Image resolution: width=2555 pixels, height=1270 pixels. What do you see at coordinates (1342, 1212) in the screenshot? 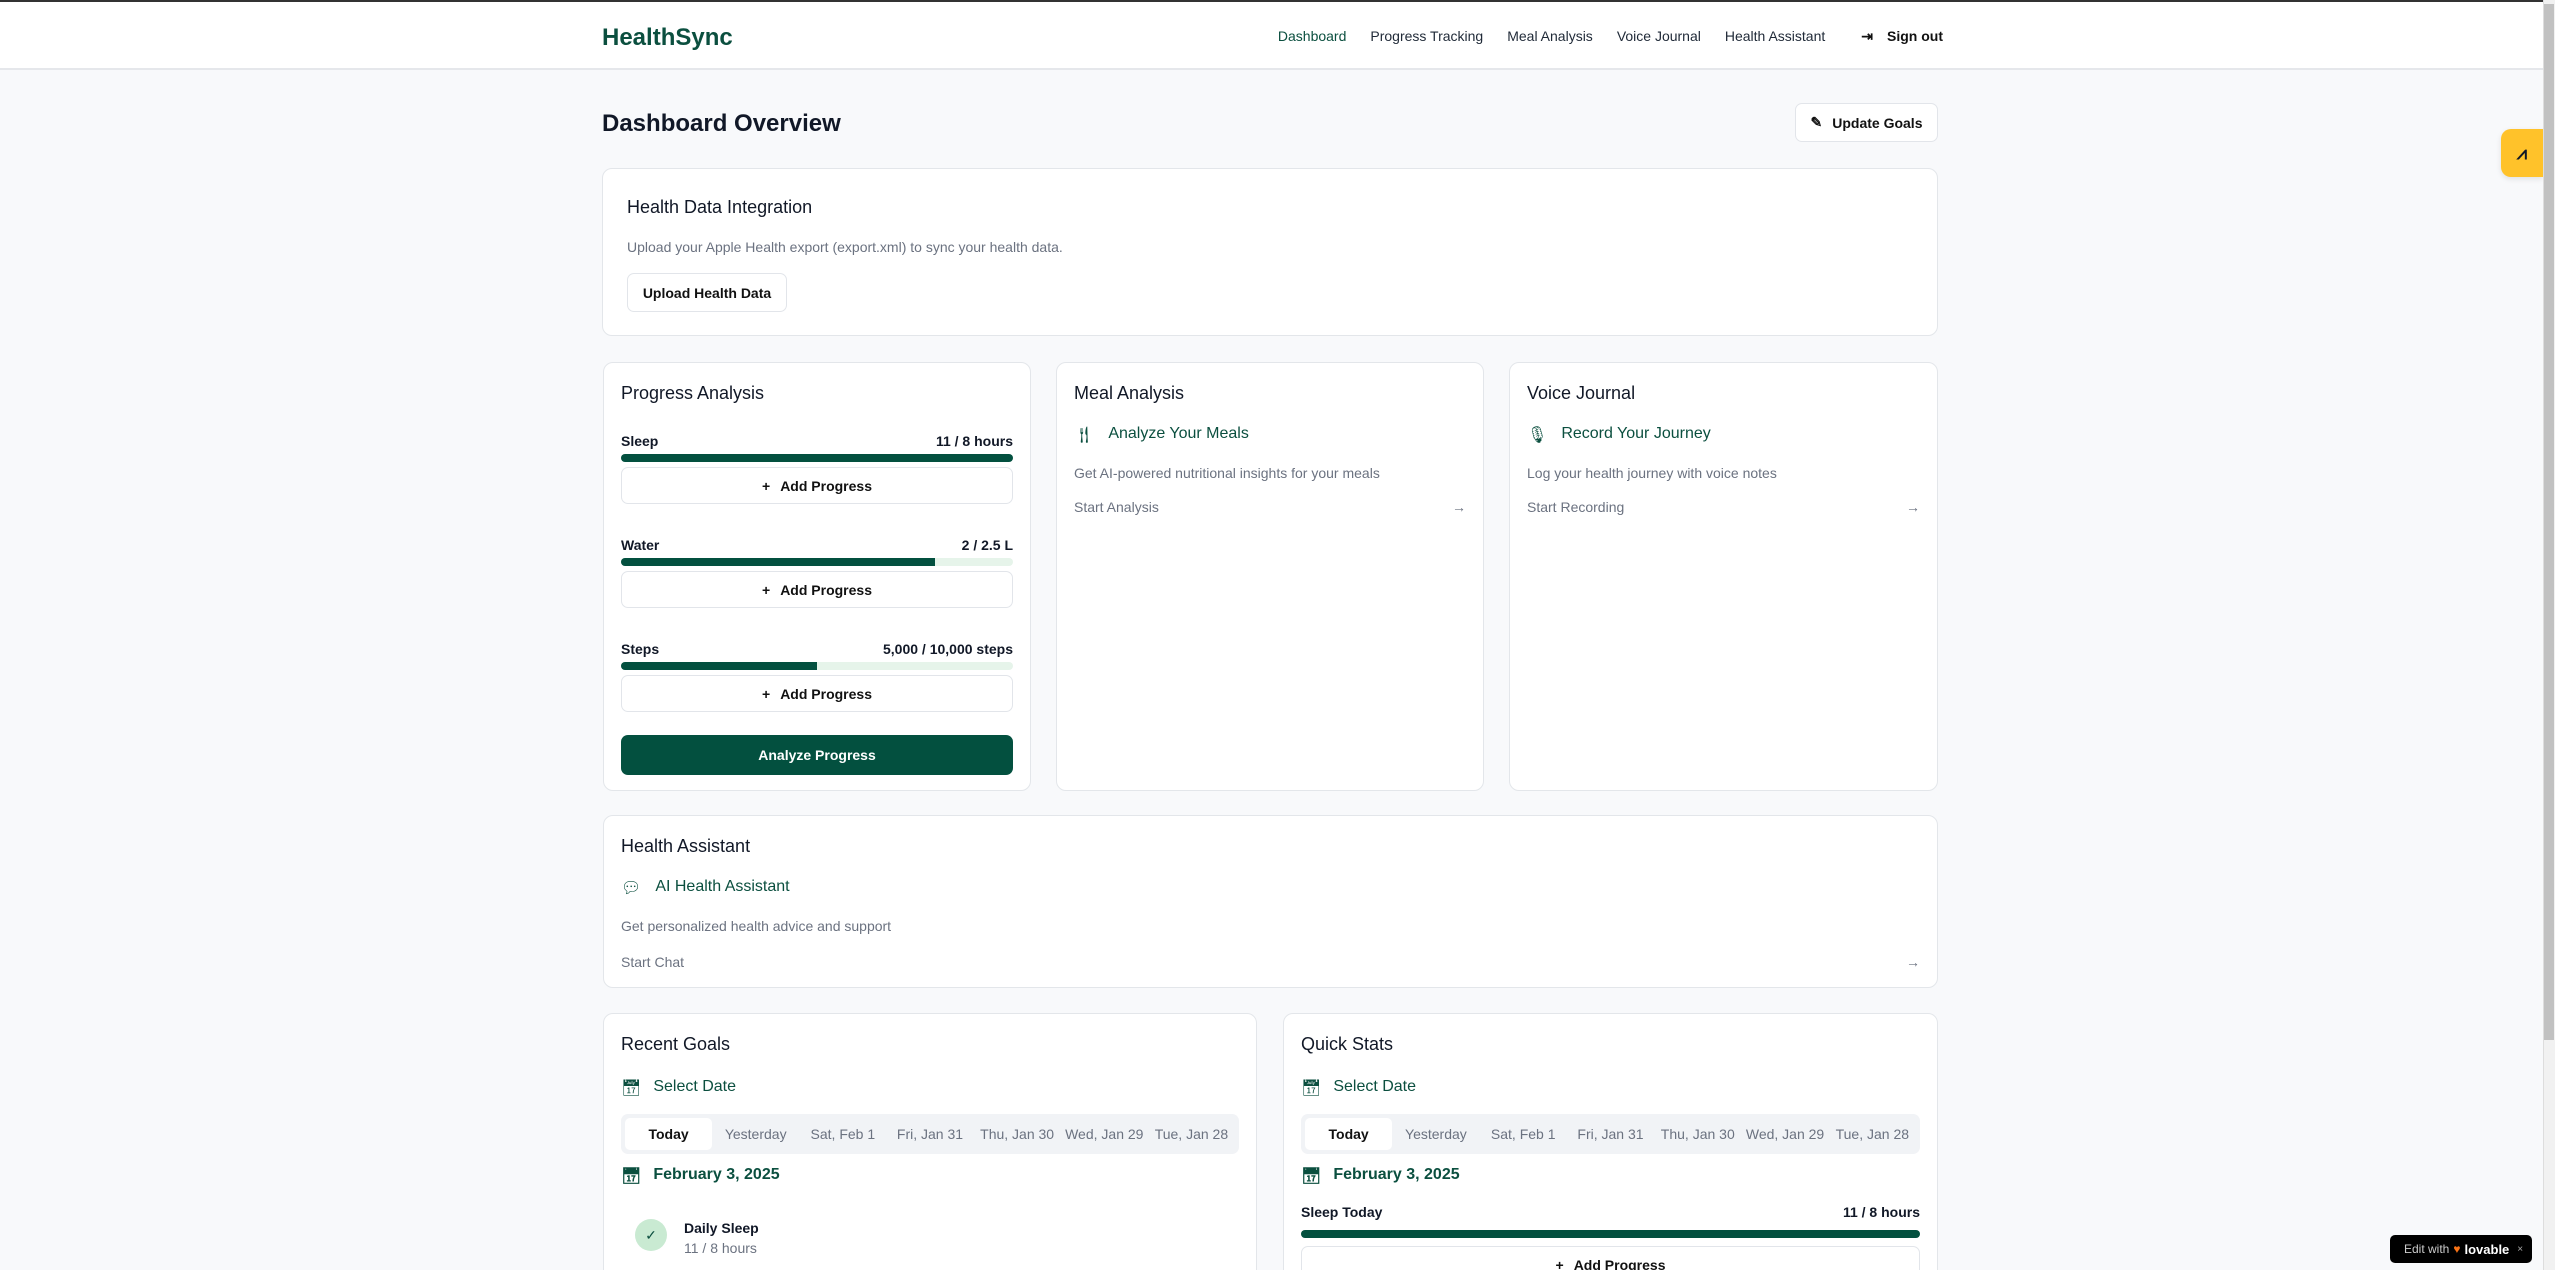
I see `stat-label: Sleep Today` at bounding box center [1342, 1212].